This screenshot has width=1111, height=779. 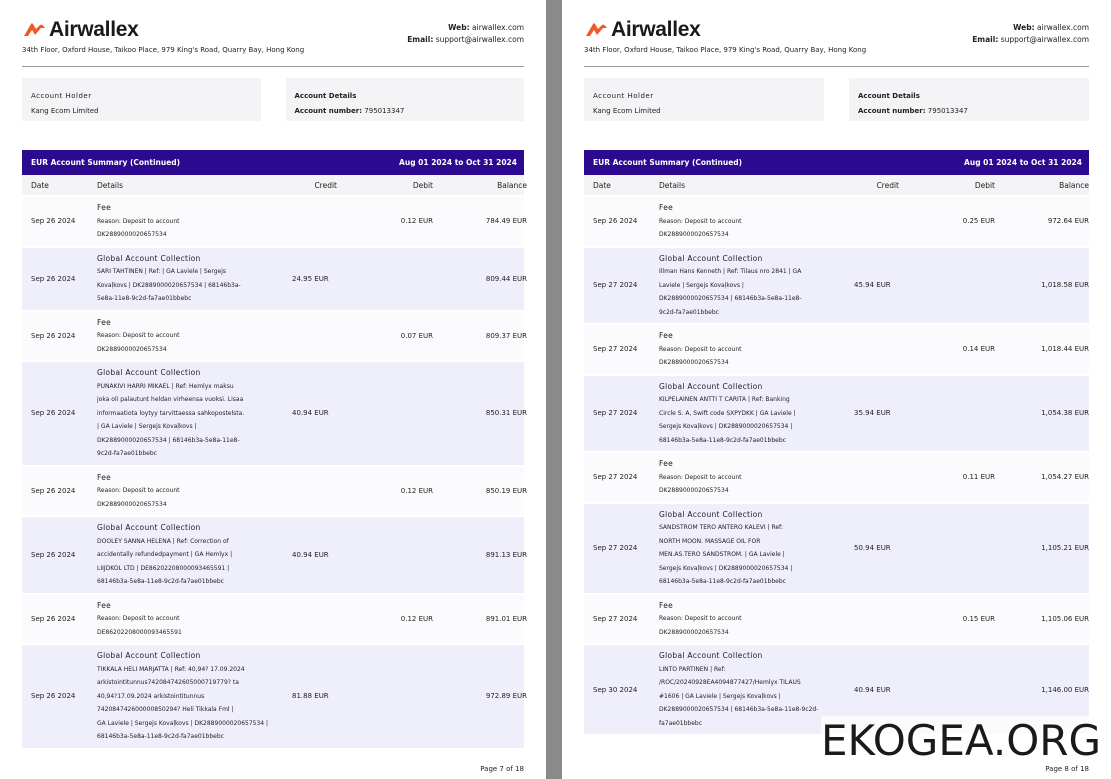 I want to click on debit: 0.07 EUR, so click(x=416, y=335).